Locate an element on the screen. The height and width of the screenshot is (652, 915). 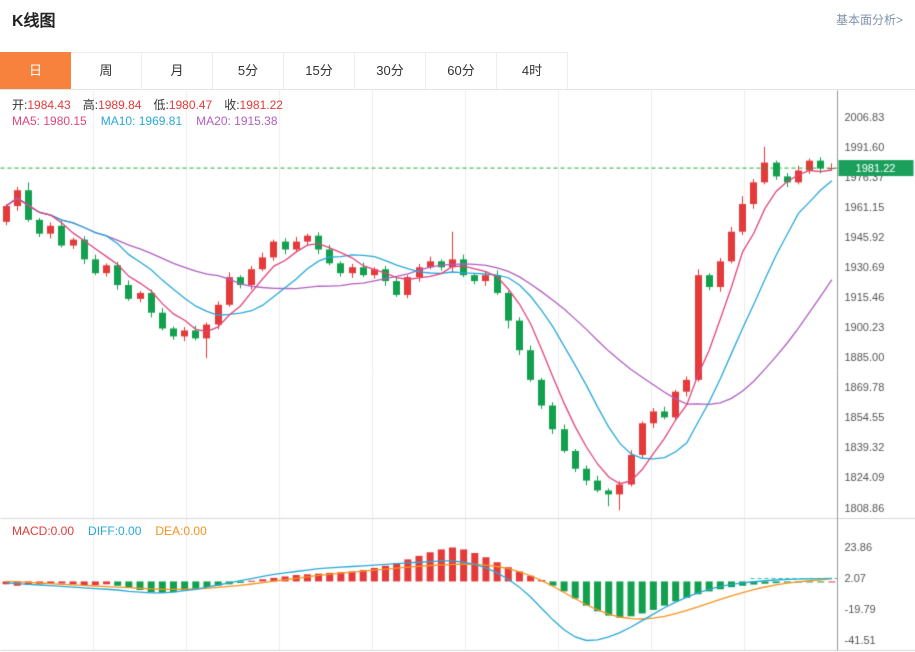
diff-value: DIFF:0.00 is located at coordinates (115, 531).